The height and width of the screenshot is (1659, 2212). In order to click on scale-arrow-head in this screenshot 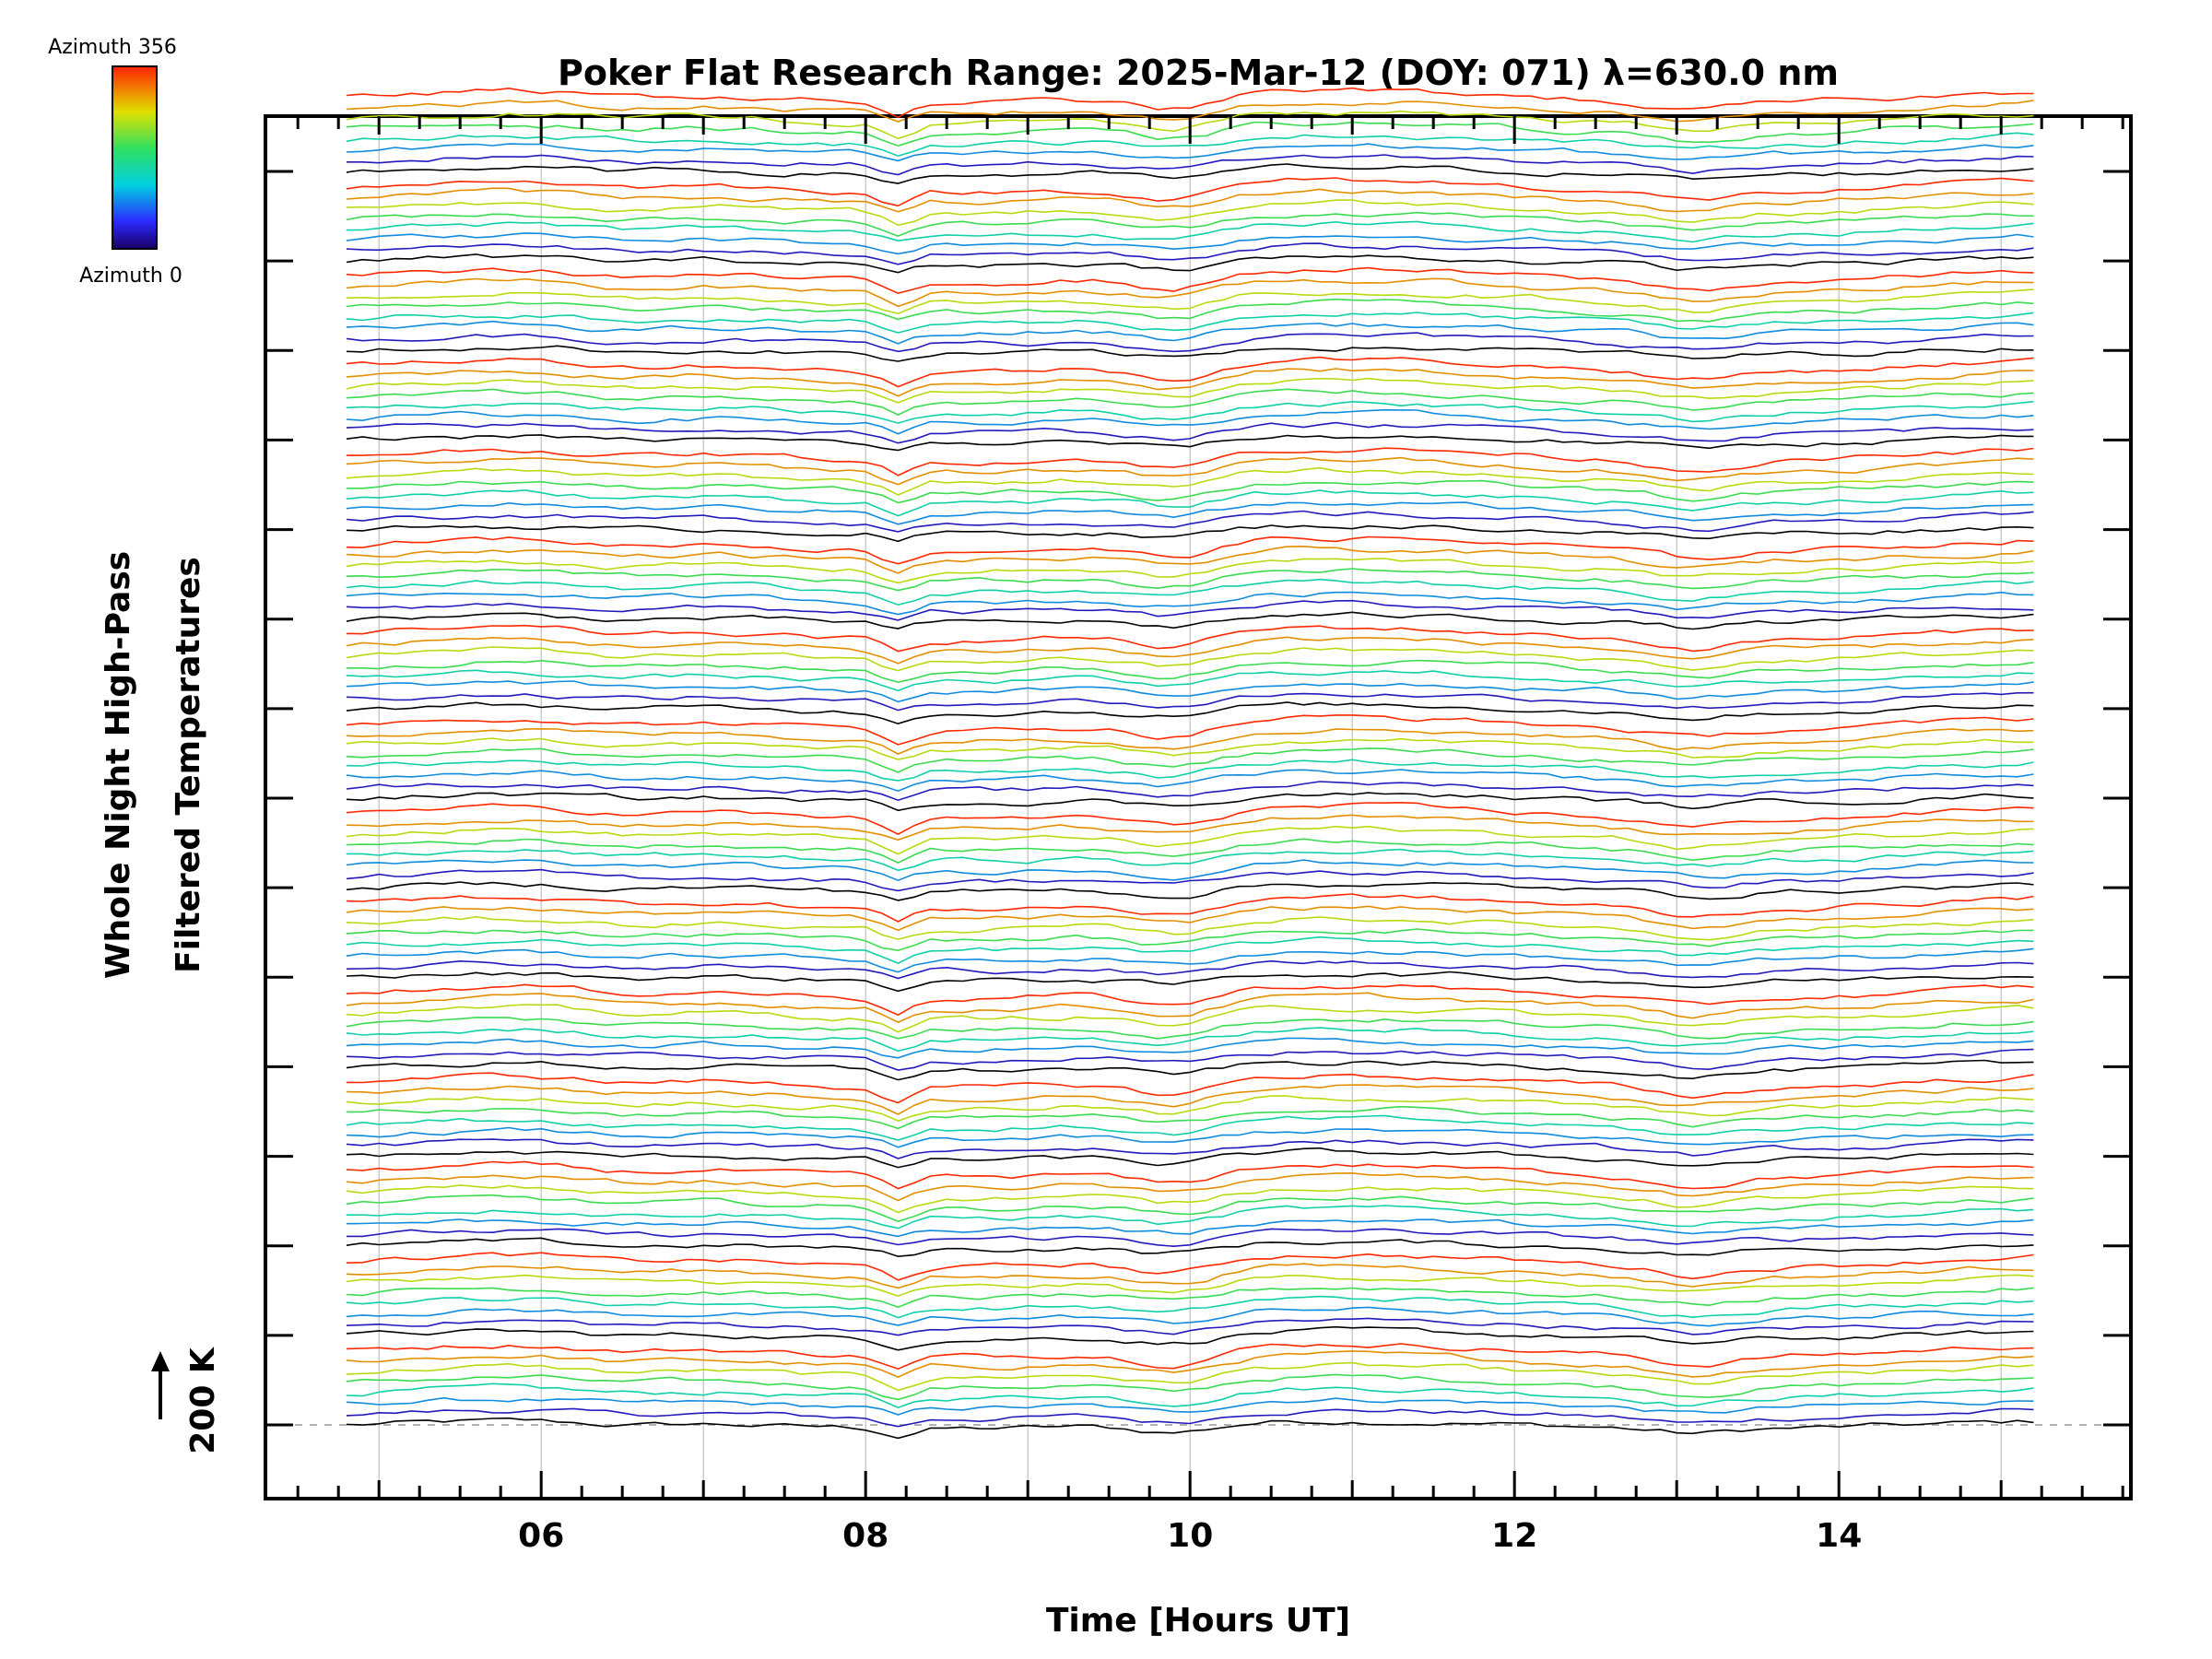, I will do `click(160, 1361)`.